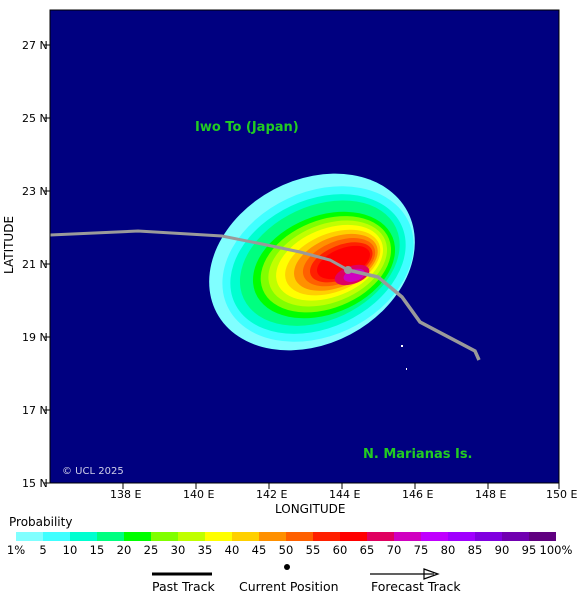 The height and width of the screenshot is (602, 580). I want to click on colorbar-label: 10, so click(70, 550).